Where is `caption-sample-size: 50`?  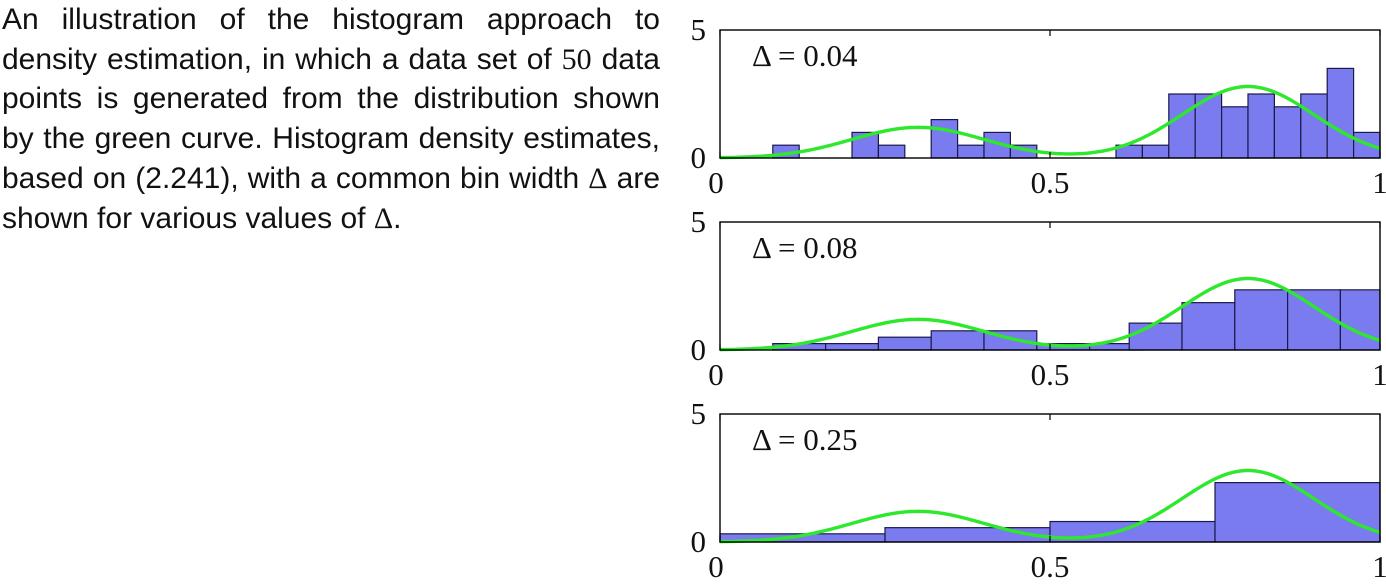
caption-sample-size: 50 is located at coordinates (576, 59).